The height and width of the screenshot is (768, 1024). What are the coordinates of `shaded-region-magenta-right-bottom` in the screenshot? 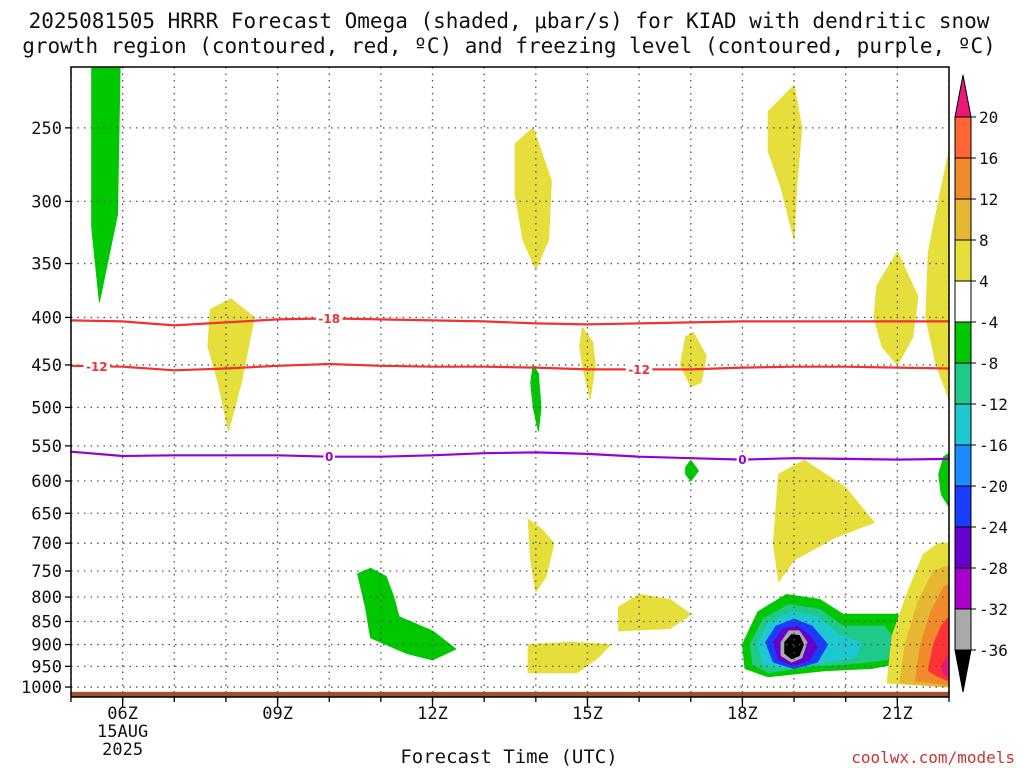 It's located at (944, 666).